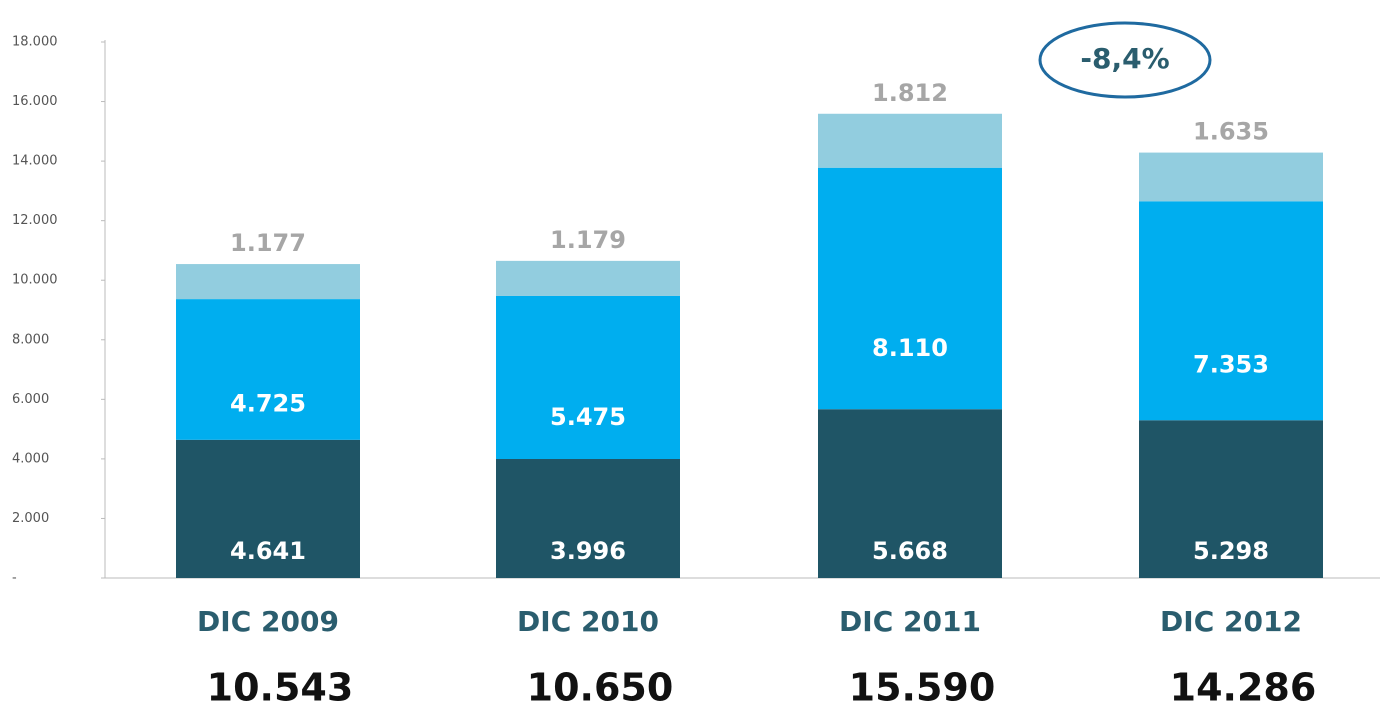 Image resolution: width=1380 pixels, height=709 pixels. What do you see at coordinates (588, 621) in the screenshot?
I see `x-tick-label: DIC 2010` at bounding box center [588, 621].